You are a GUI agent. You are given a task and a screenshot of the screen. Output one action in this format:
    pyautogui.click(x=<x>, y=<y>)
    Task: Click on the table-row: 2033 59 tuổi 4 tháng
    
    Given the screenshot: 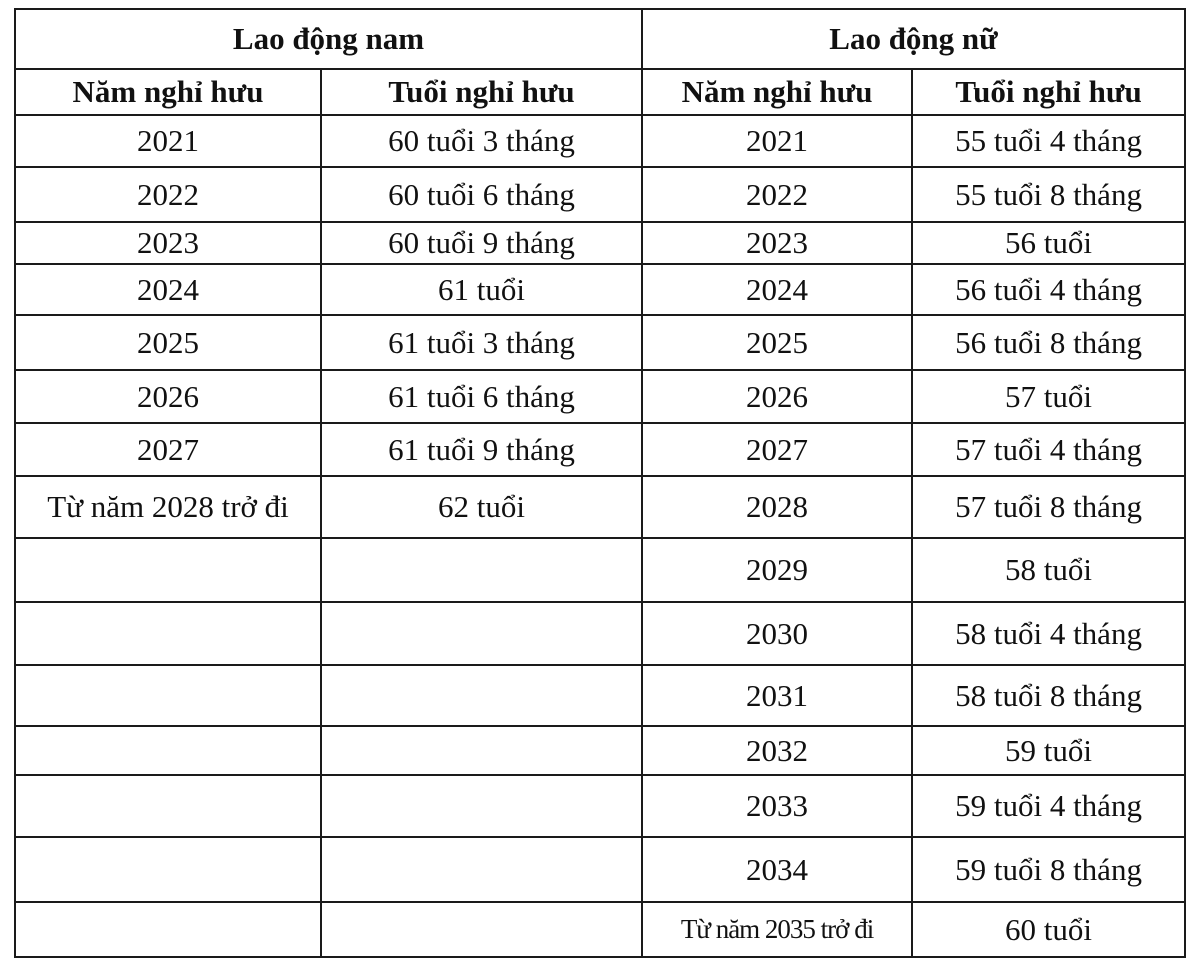 What is the action you would take?
    pyautogui.click(x=600, y=806)
    